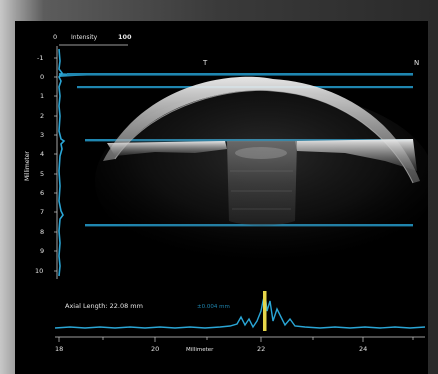 The image size is (438, 374). I want to click on intensity-profile-trace, so click(62, 162).